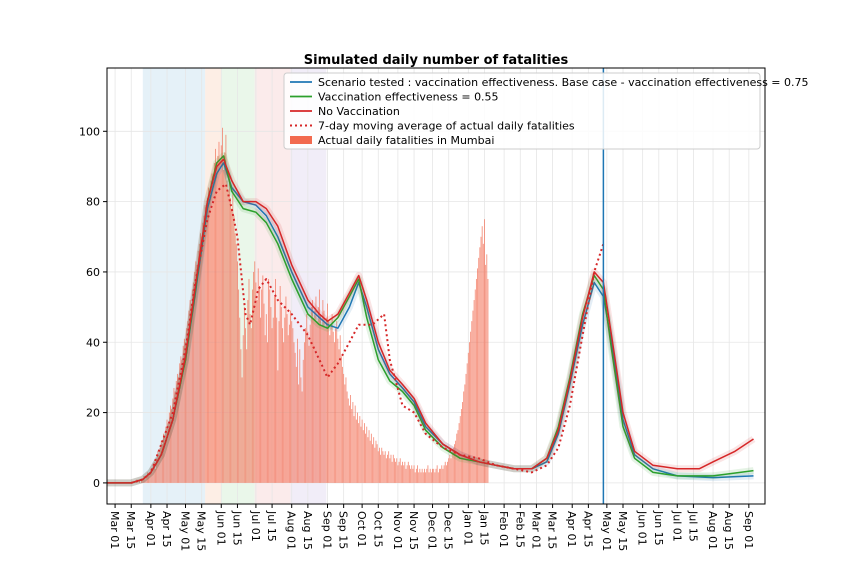 This screenshot has width=850, height=567. What do you see at coordinates (255, 526) in the screenshot?
I see `x-tick-label-8: Jul 01` at bounding box center [255, 526].